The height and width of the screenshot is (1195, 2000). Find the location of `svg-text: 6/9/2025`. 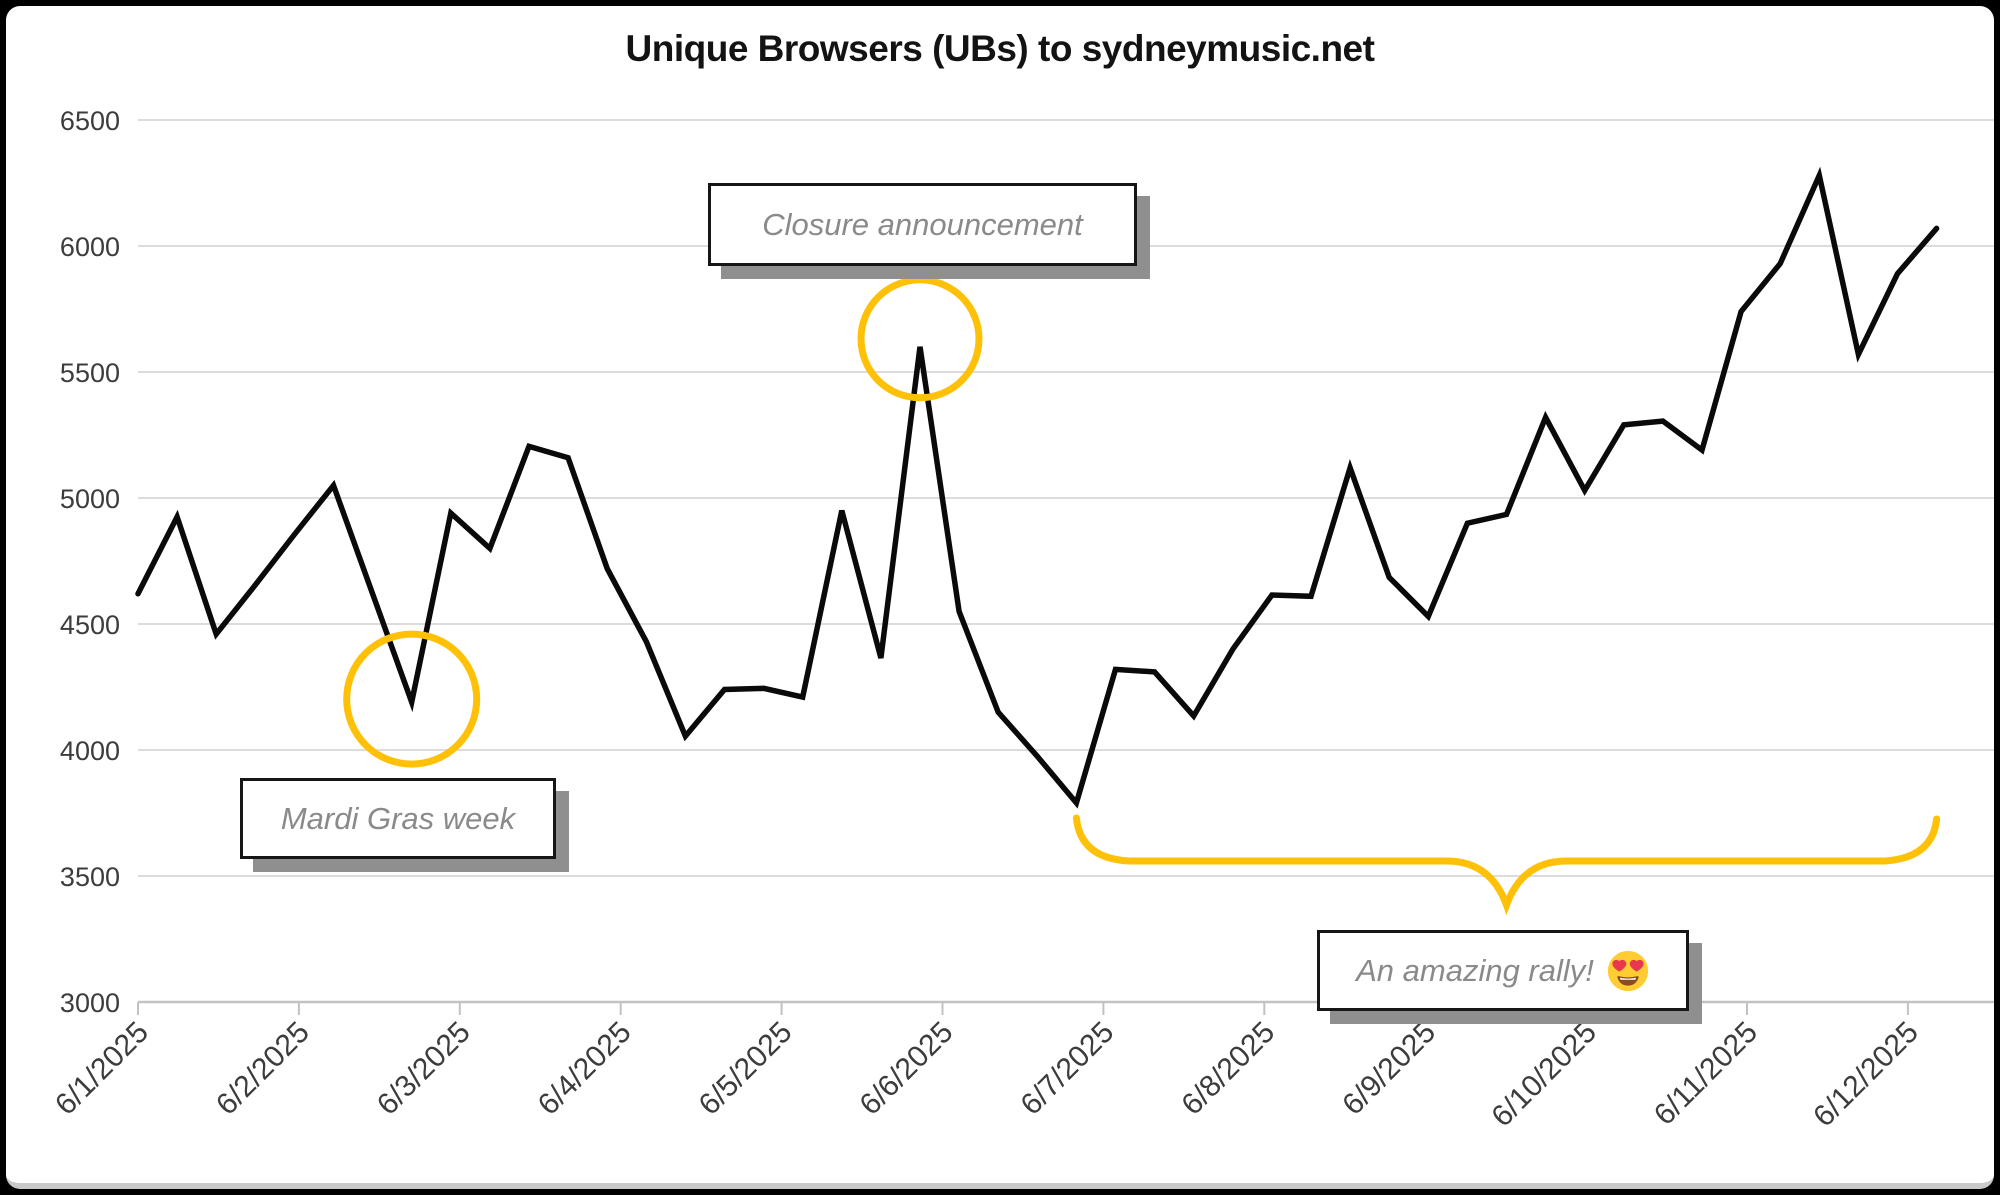

svg-text: 6/9/2025 is located at coordinates (1389, 1069).